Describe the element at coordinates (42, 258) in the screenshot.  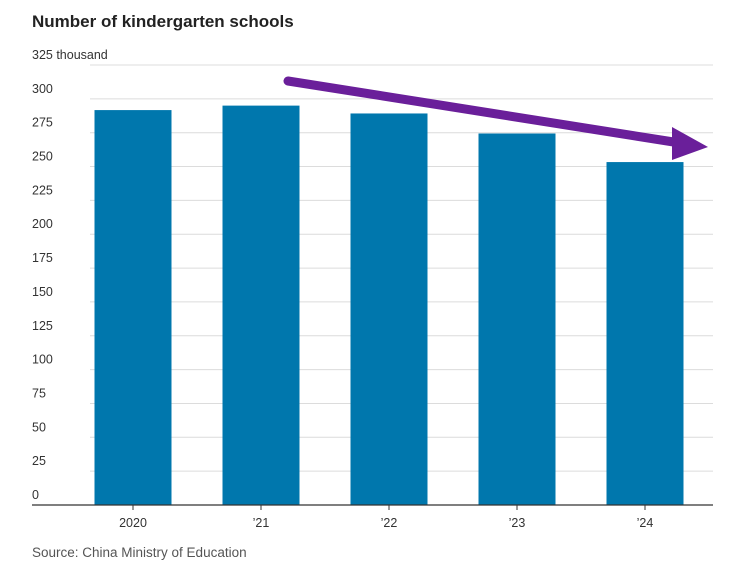
I see `y-tick-label: 175` at that location.